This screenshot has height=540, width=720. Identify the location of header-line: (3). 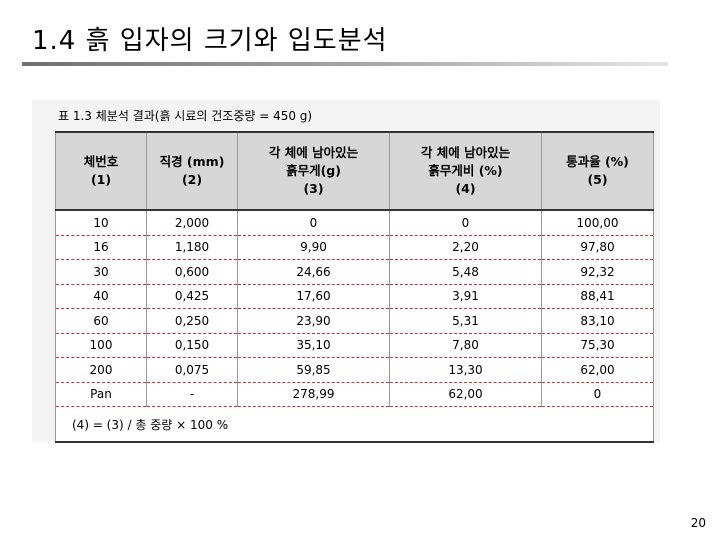
(313, 188).